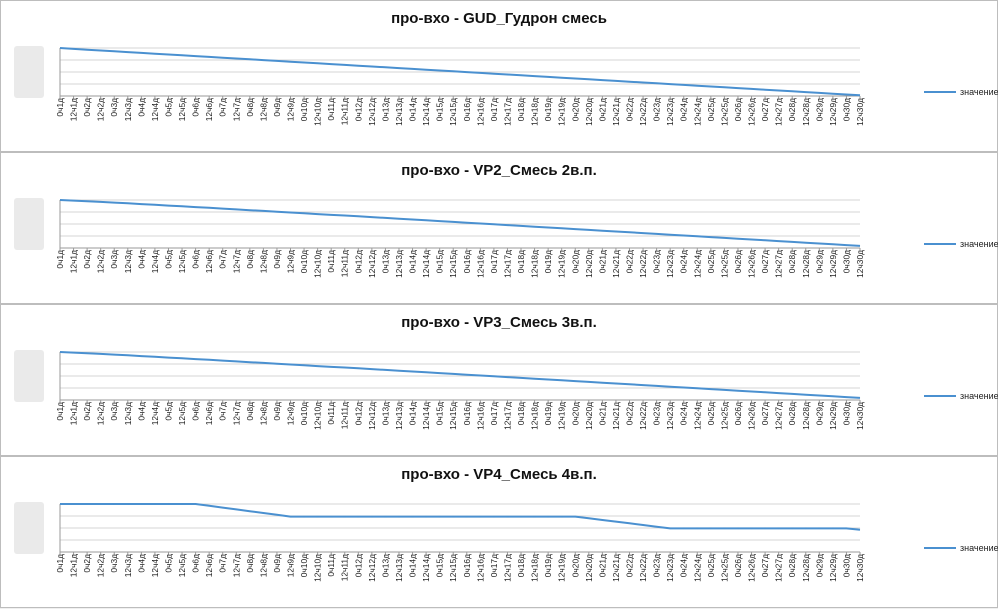 This screenshot has width=998, height=609. Describe the element at coordinates (670, 264) in the screenshot. I see `x-tick-label: 12ч23д` at that location.